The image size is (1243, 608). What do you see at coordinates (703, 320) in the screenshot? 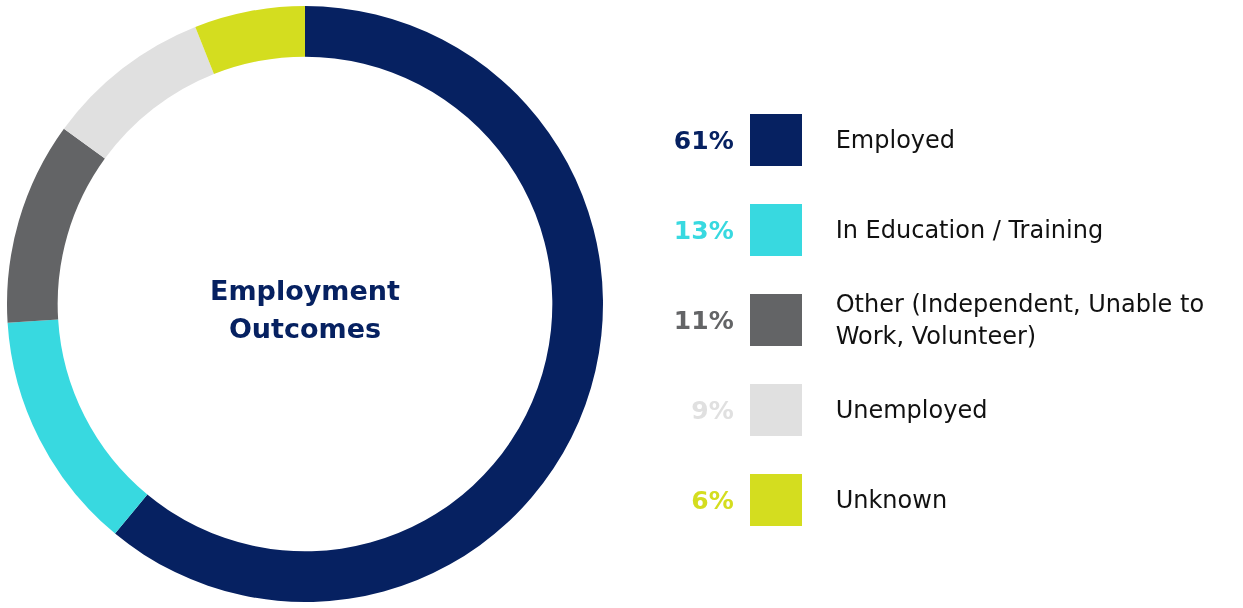
I see `data-label: 11%` at bounding box center [703, 320].